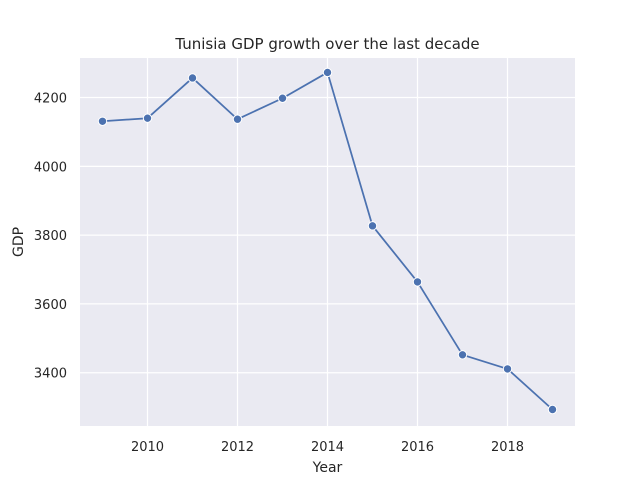 This screenshot has width=640, height=480. I want to click on y-tick-label: 3600, so click(50, 305).